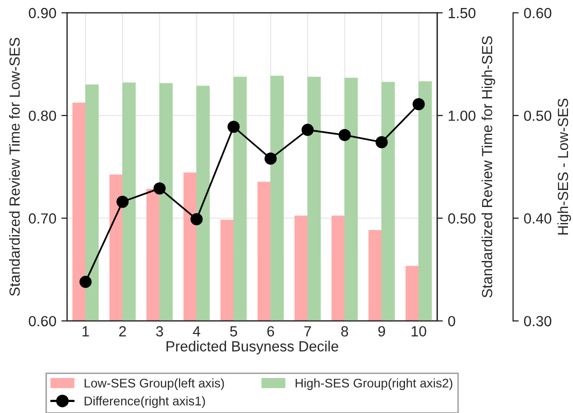  Describe the element at coordinates (462, 115) in the screenshot. I see `y2-tick-label: 1.00` at that location.